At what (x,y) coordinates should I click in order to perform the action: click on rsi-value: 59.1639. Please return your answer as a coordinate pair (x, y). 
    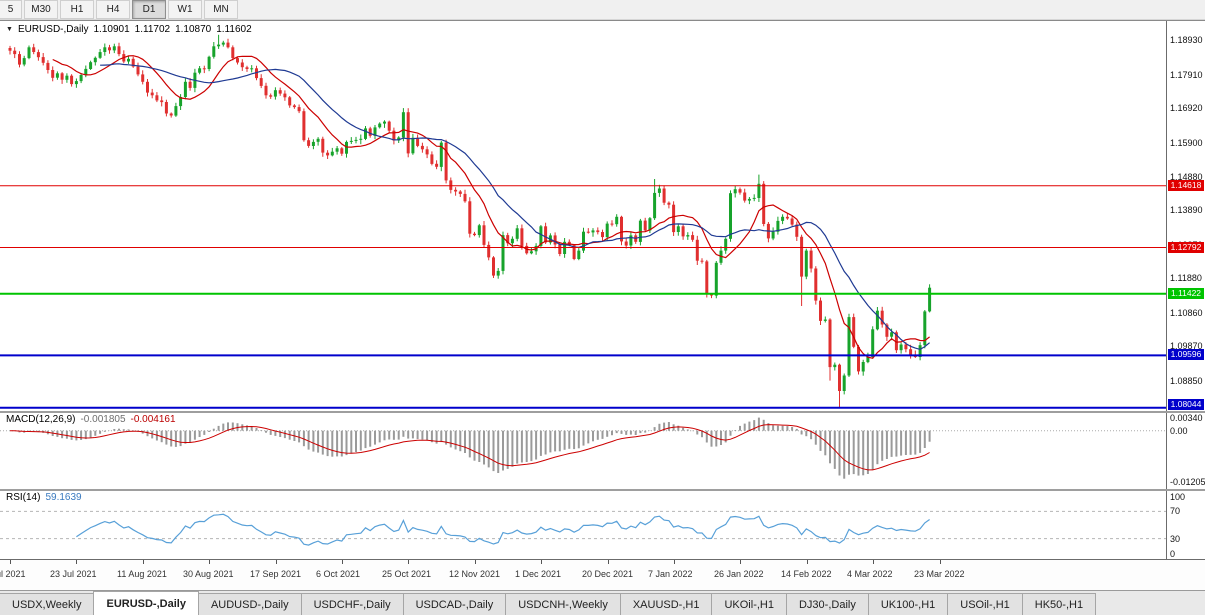
    Looking at the image, I should click on (63, 497).